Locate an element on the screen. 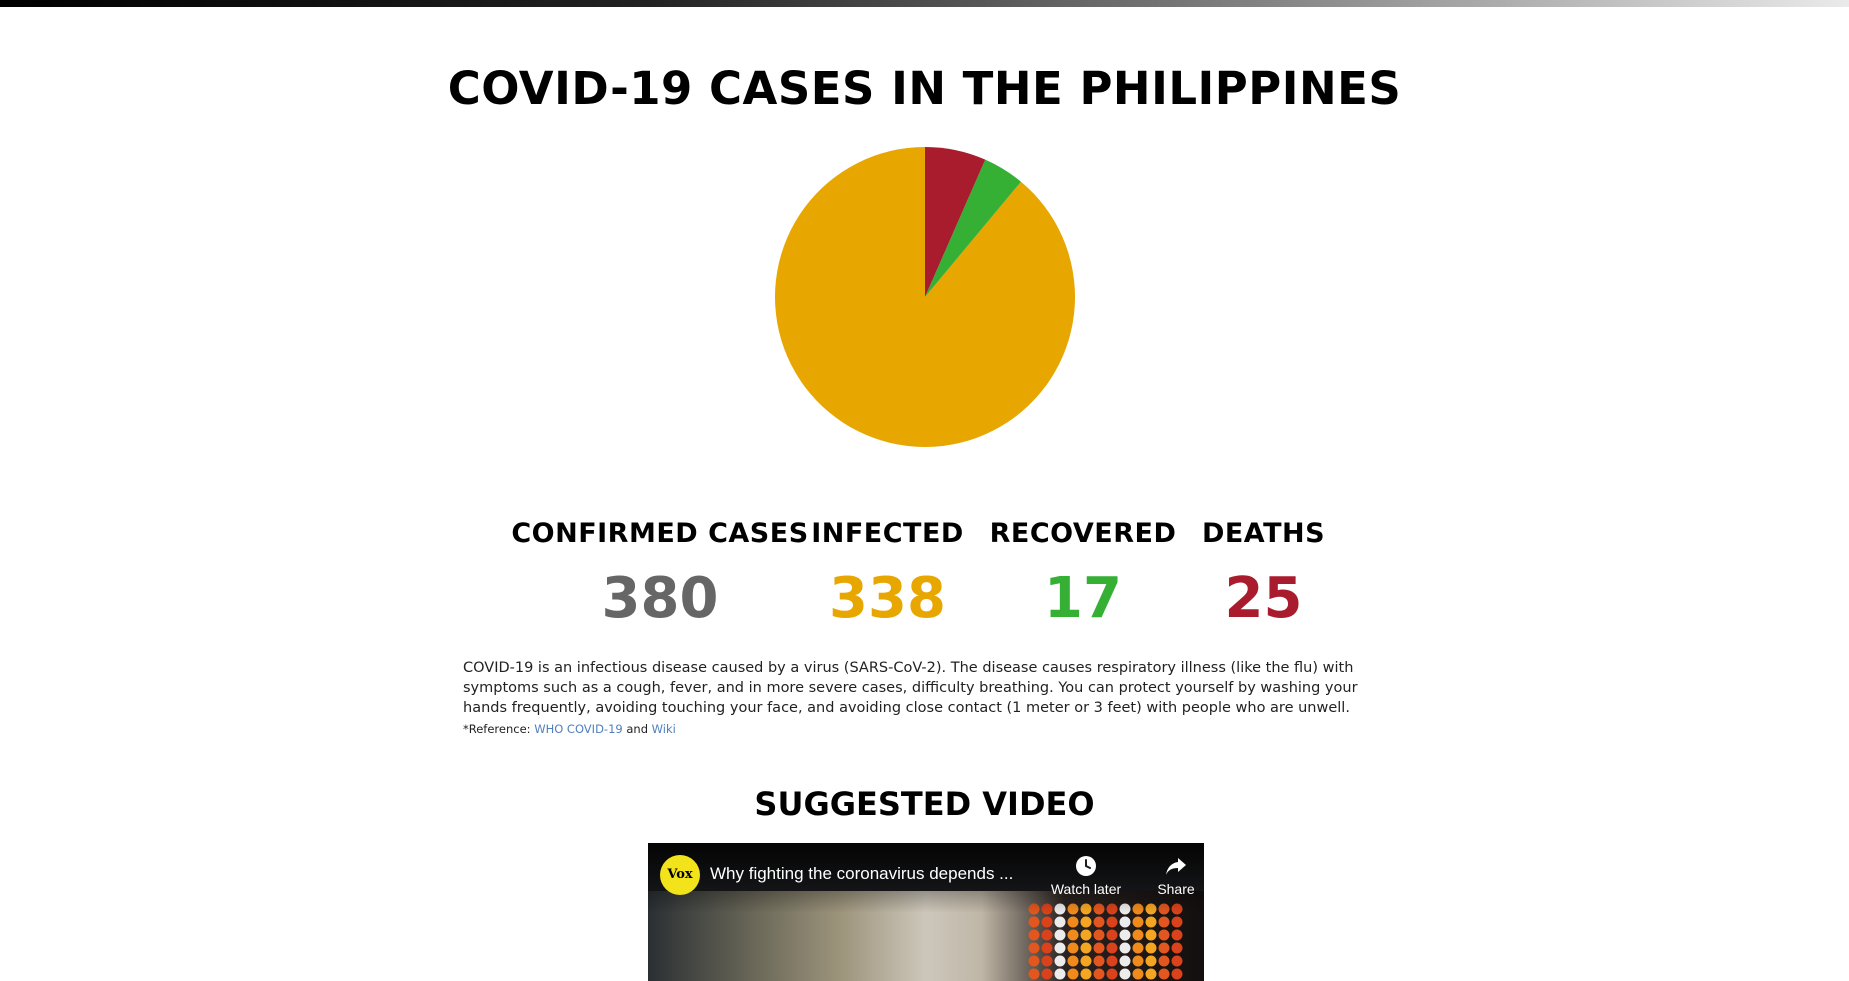 This screenshot has width=1849, height=981. suggested-video-heading: SUGGESTED VIDEO is located at coordinates (924, 804).